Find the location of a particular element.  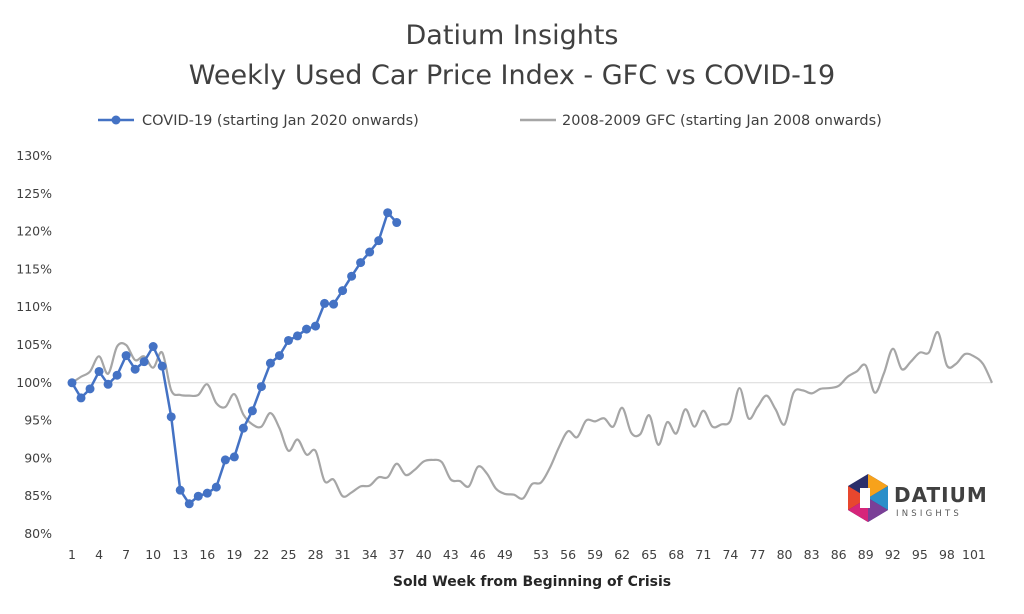

y-tick-label: 105% is located at coordinates (34, 344).